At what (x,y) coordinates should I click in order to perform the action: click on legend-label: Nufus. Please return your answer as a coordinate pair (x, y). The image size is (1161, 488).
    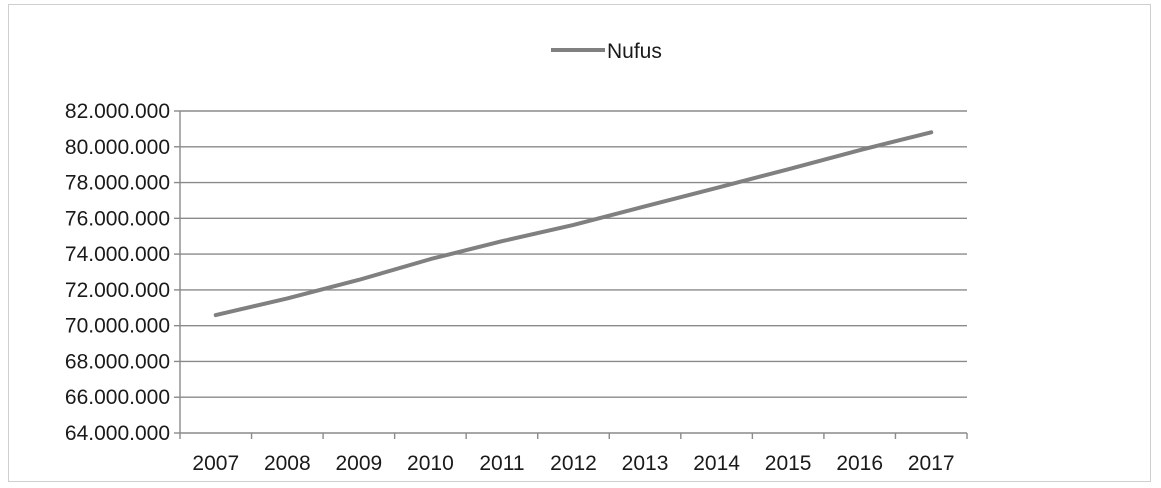
    Looking at the image, I should click on (634, 51).